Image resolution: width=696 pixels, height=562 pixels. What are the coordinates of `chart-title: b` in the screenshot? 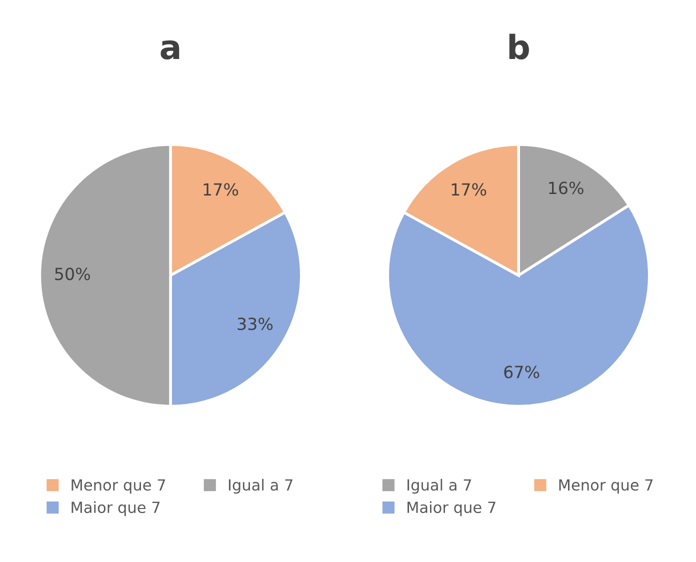 It's located at (519, 47).